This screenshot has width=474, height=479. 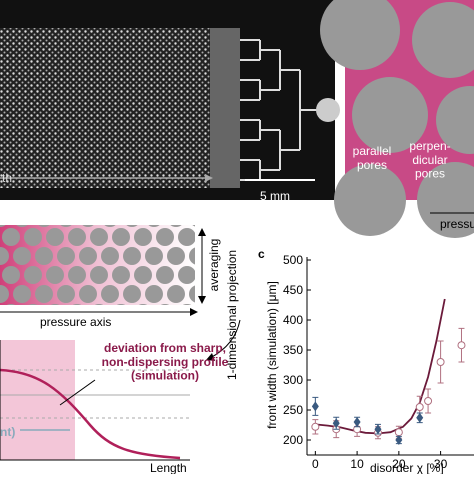 I want to click on y-tick-label: 350, so click(x=293, y=350).